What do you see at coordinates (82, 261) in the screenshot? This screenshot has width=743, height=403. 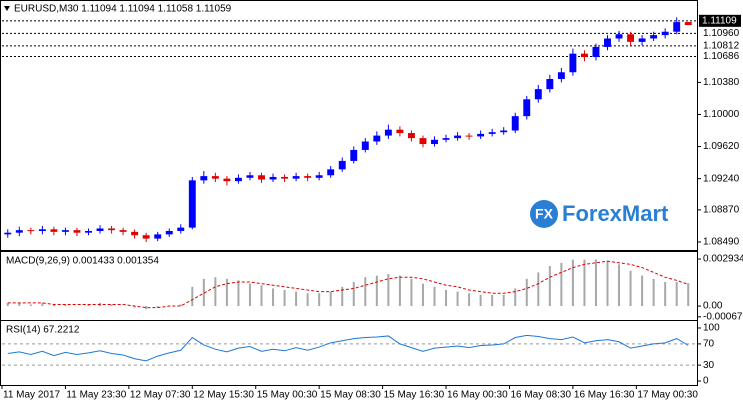 I see `panel-title: MACD(9,26,9) 0.001433 0.001354` at bounding box center [82, 261].